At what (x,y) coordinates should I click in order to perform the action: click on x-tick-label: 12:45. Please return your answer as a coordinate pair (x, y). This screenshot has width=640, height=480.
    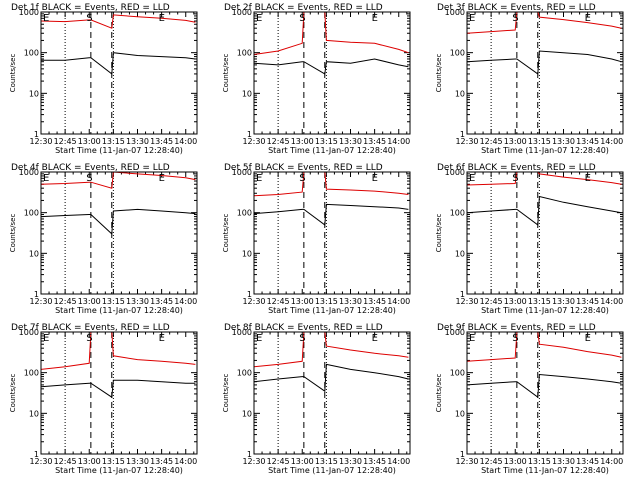
    Looking at the image, I should click on (278, 461).